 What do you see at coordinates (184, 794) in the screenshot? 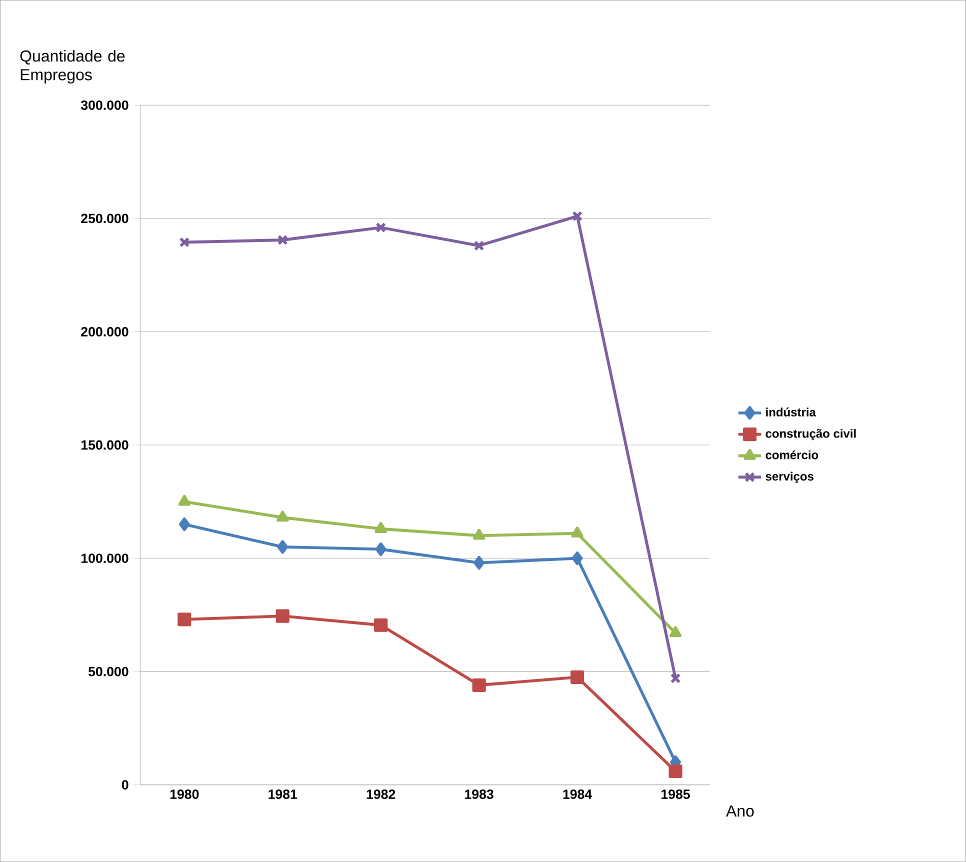
I see `x-tick-label: 1980` at bounding box center [184, 794].